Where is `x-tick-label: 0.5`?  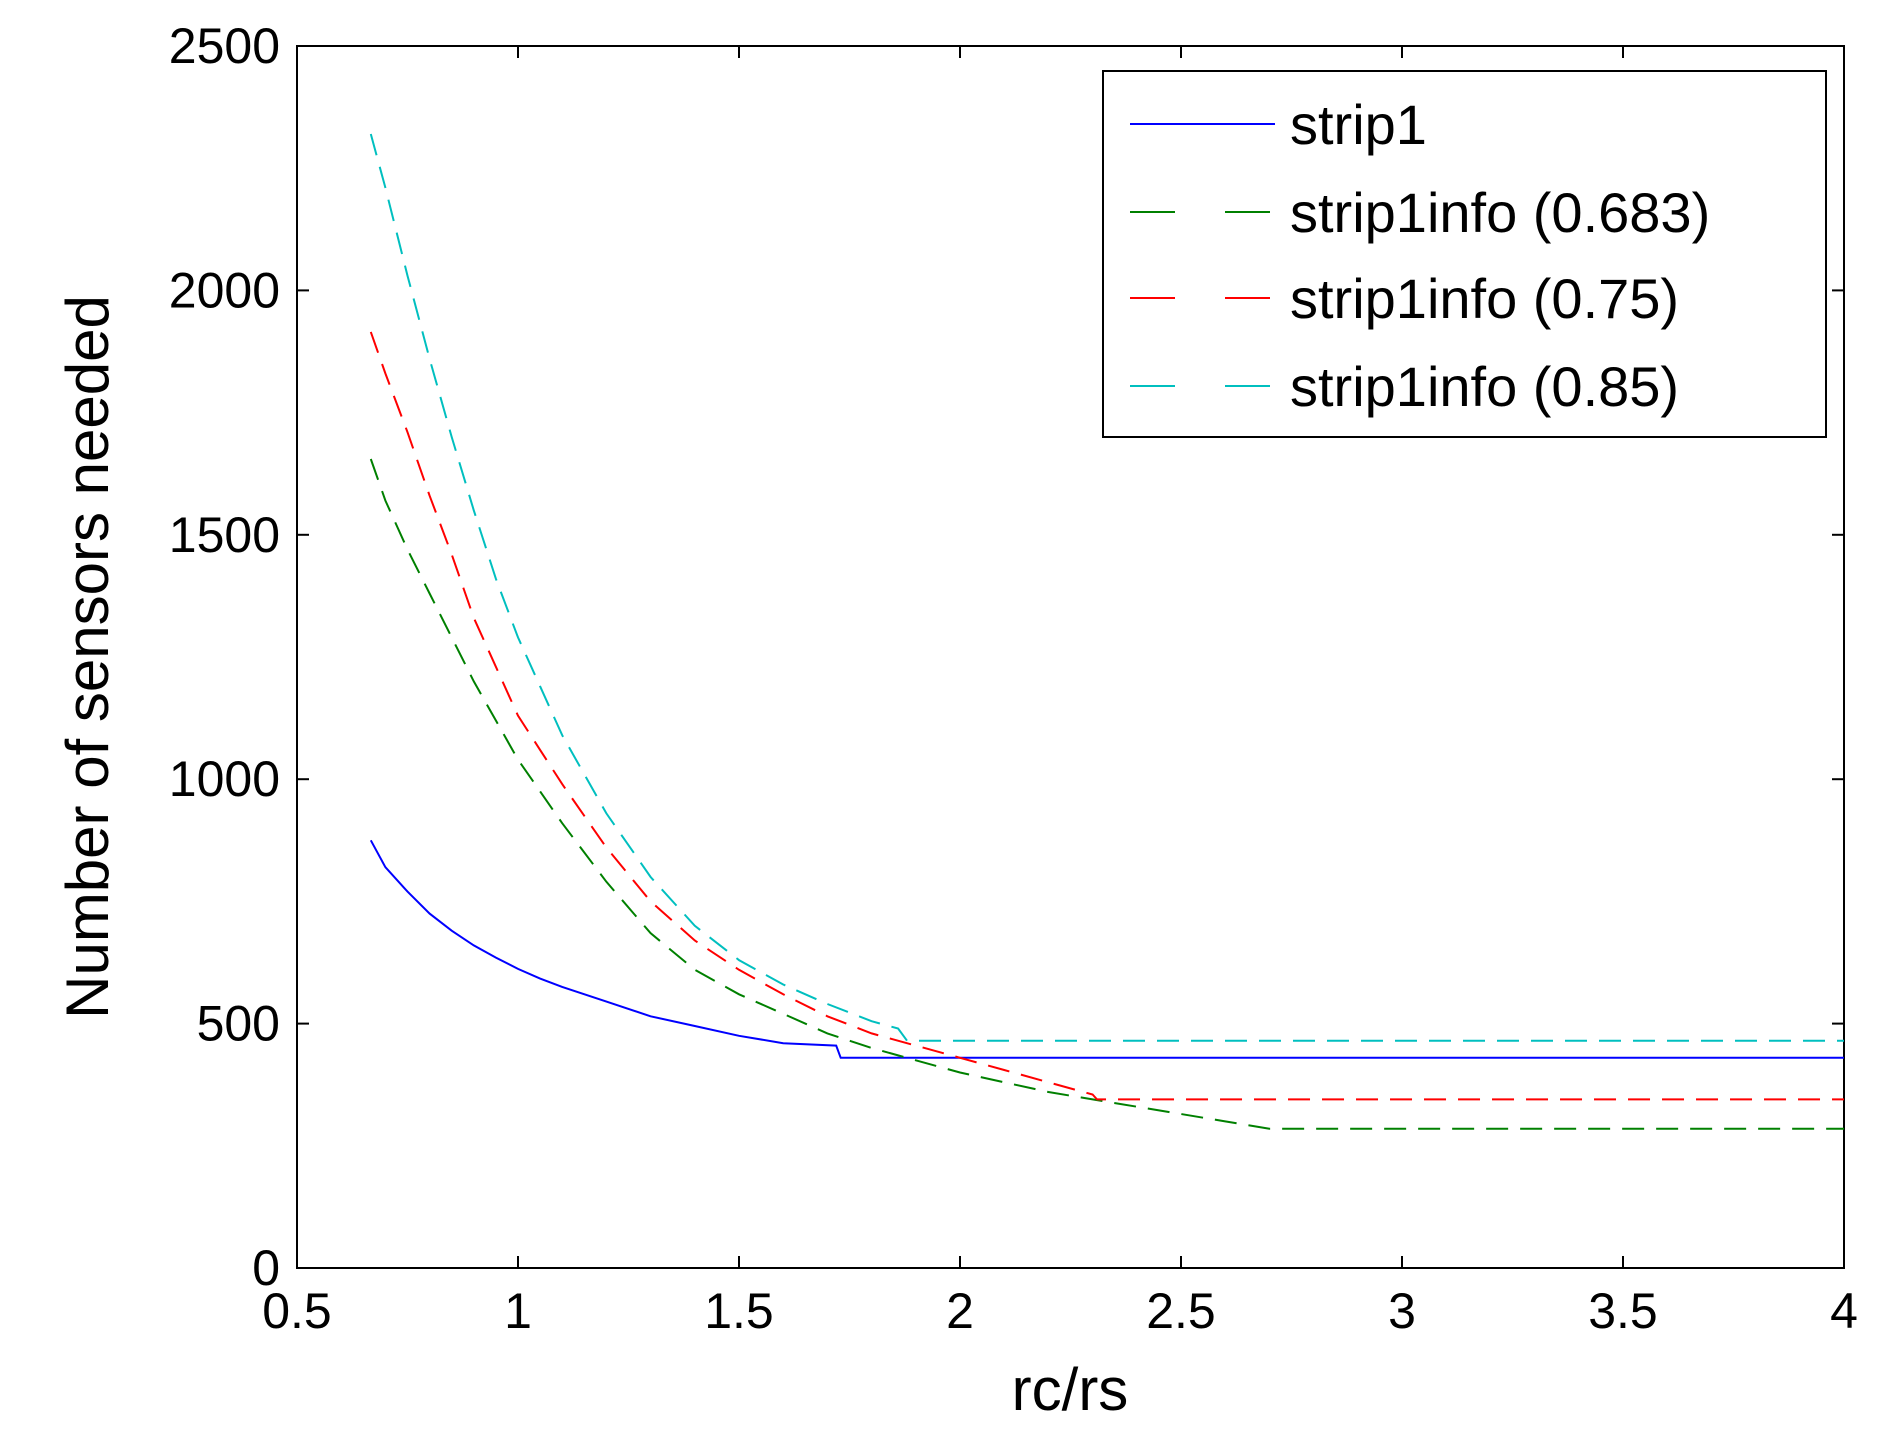 x-tick-label: 0.5 is located at coordinates (297, 1311).